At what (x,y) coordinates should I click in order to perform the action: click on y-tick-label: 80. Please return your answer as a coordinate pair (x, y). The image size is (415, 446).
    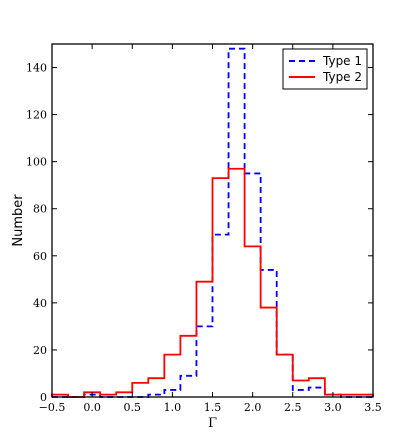
    Looking at the image, I should click on (40, 209).